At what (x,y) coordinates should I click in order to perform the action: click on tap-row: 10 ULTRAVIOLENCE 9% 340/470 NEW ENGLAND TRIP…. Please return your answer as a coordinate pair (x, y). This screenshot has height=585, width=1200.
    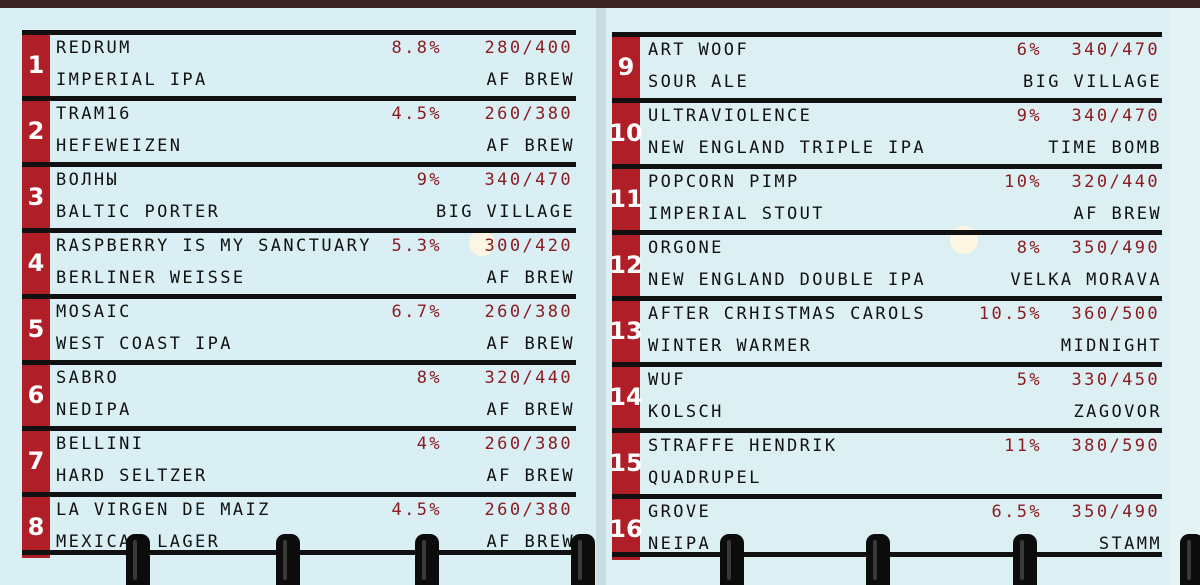
    Looking at the image, I should click on (885, 131).